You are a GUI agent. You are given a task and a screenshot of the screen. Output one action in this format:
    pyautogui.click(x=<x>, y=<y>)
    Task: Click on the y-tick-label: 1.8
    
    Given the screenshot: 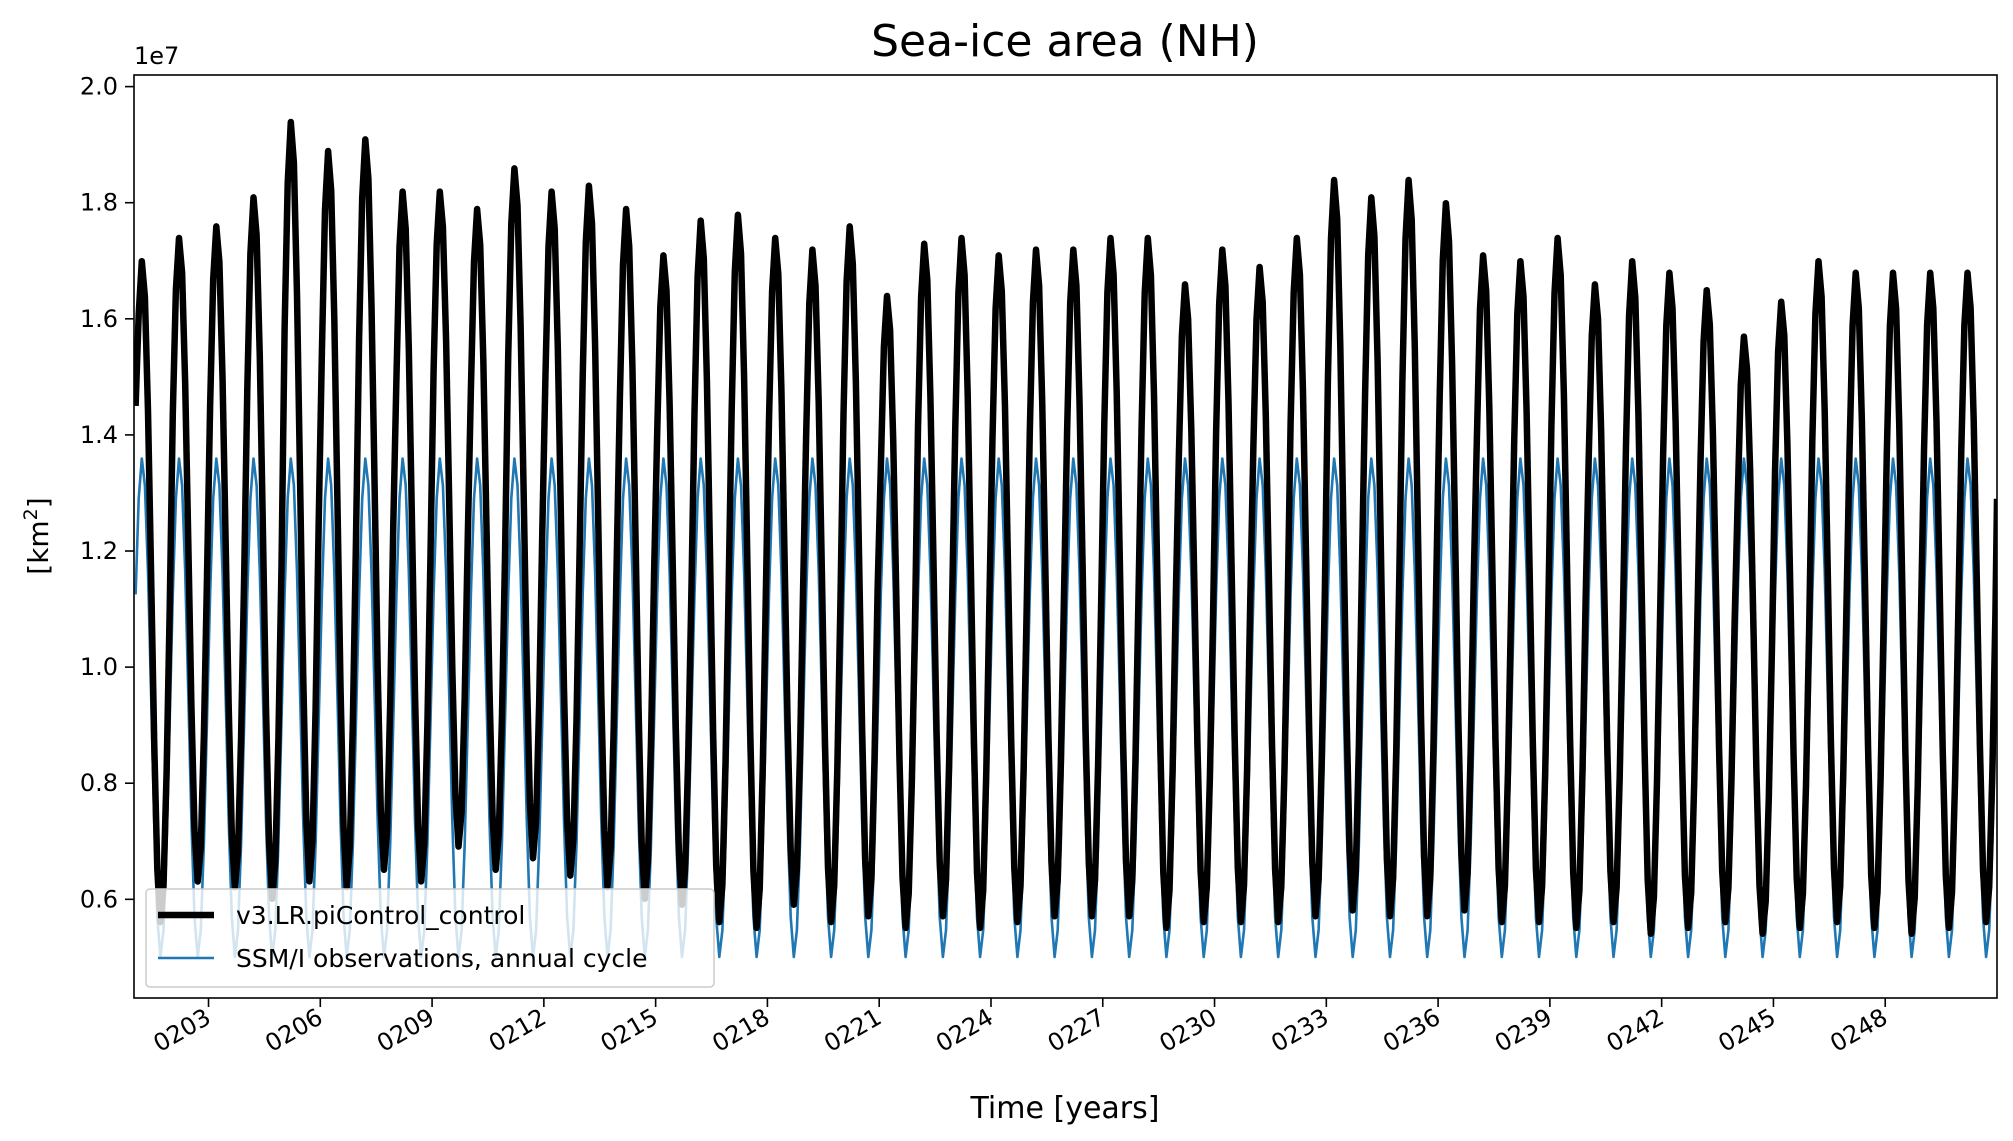 What is the action you would take?
    pyautogui.click(x=99, y=203)
    